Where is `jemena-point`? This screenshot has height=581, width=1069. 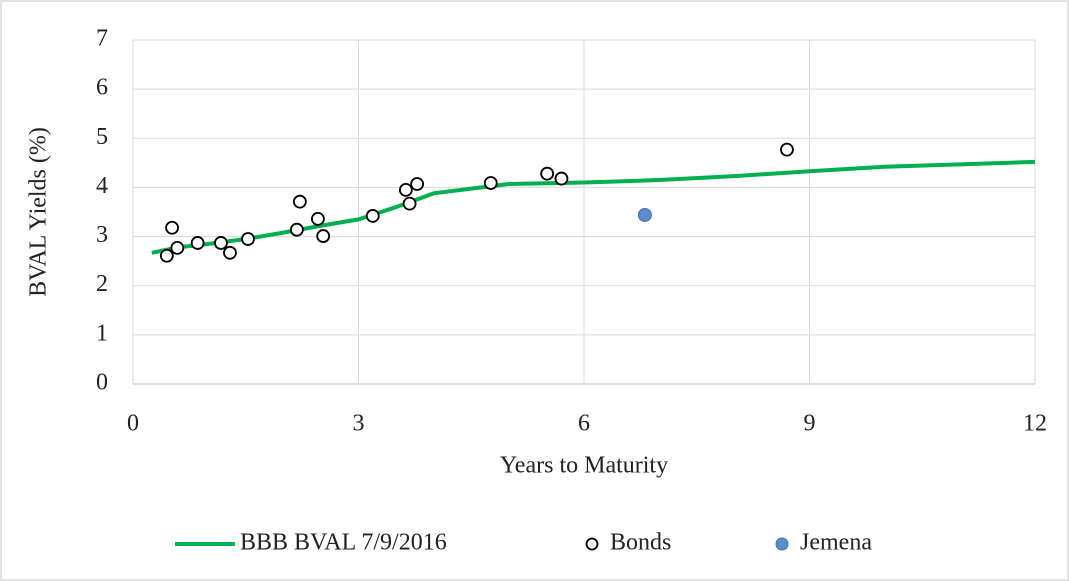
jemena-point is located at coordinates (644, 214).